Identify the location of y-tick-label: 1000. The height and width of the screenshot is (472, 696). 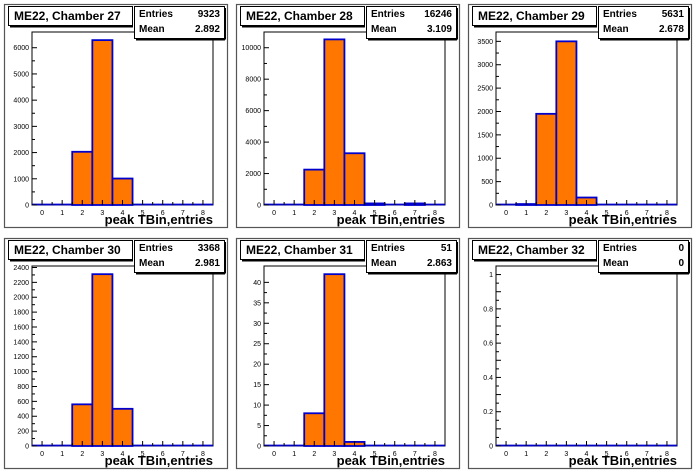
(485, 159).